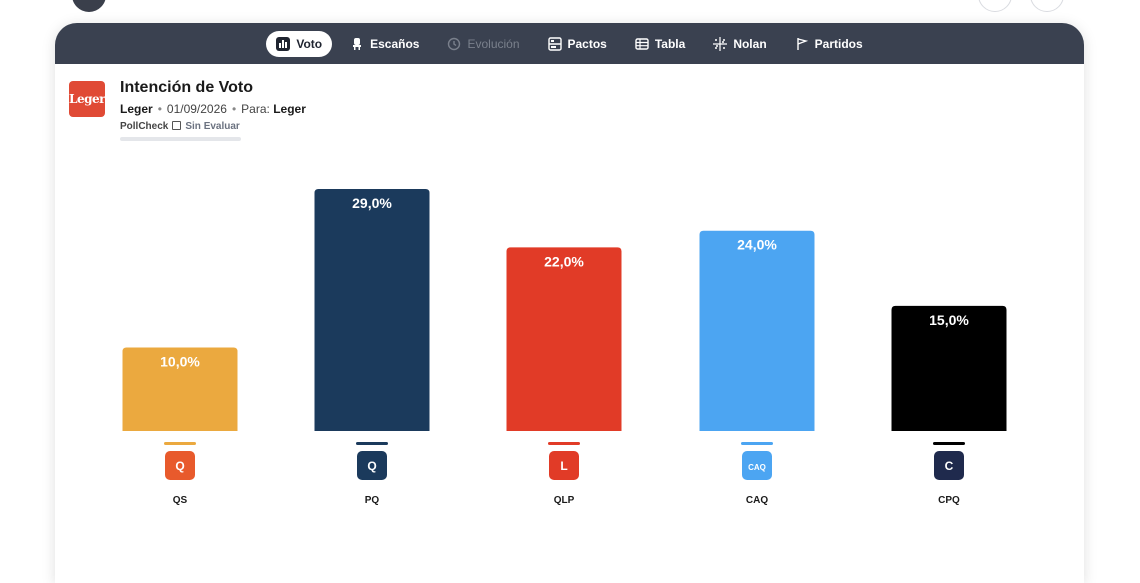 The image size is (1140, 583). Describe the element at coordinates (372, 500) in the screenshot. I see `category-label: PQ` at that location.